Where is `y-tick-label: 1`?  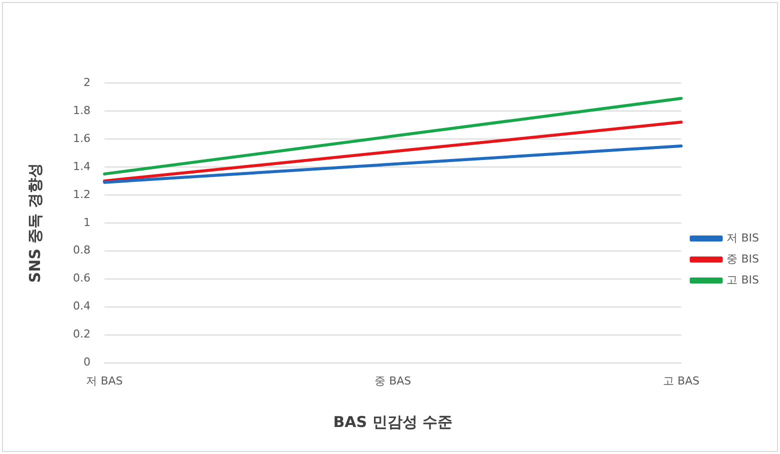 y-tick-label: 1 is located at coordinates (86, 222).